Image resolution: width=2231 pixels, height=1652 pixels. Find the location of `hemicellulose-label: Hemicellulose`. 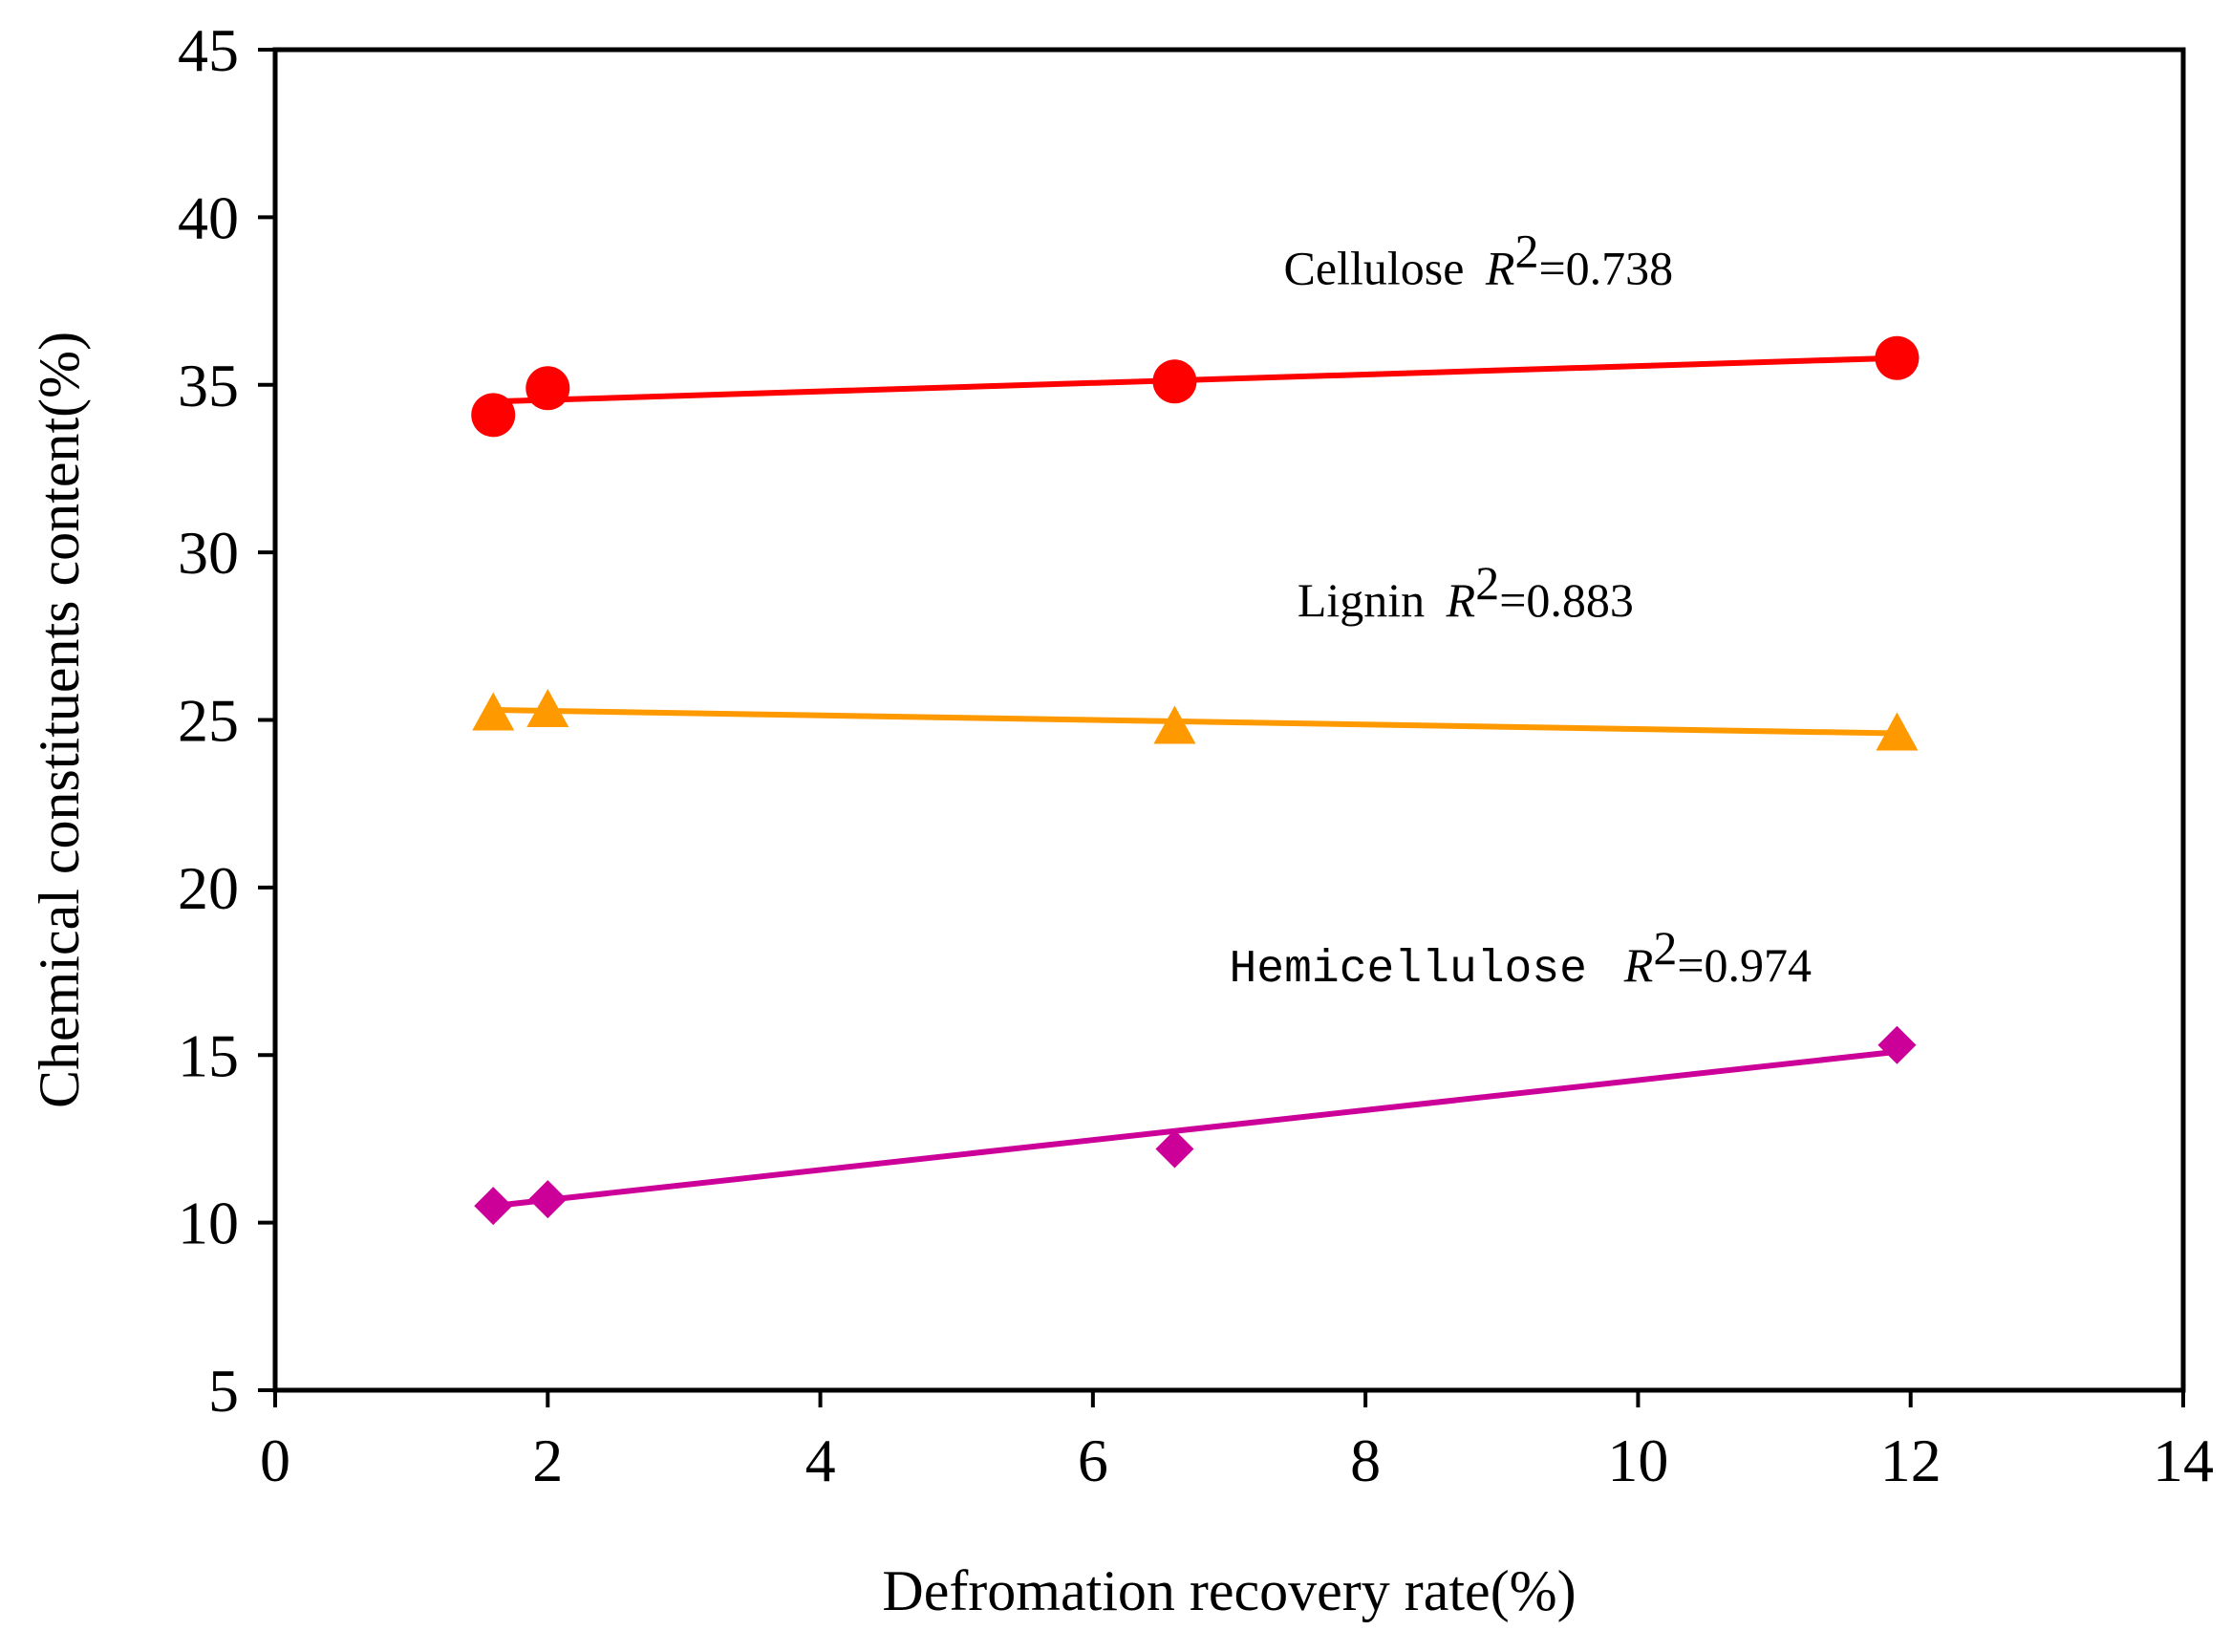

hemicellulose-label: Hemicellulose is located at coordinates (1422, 970).